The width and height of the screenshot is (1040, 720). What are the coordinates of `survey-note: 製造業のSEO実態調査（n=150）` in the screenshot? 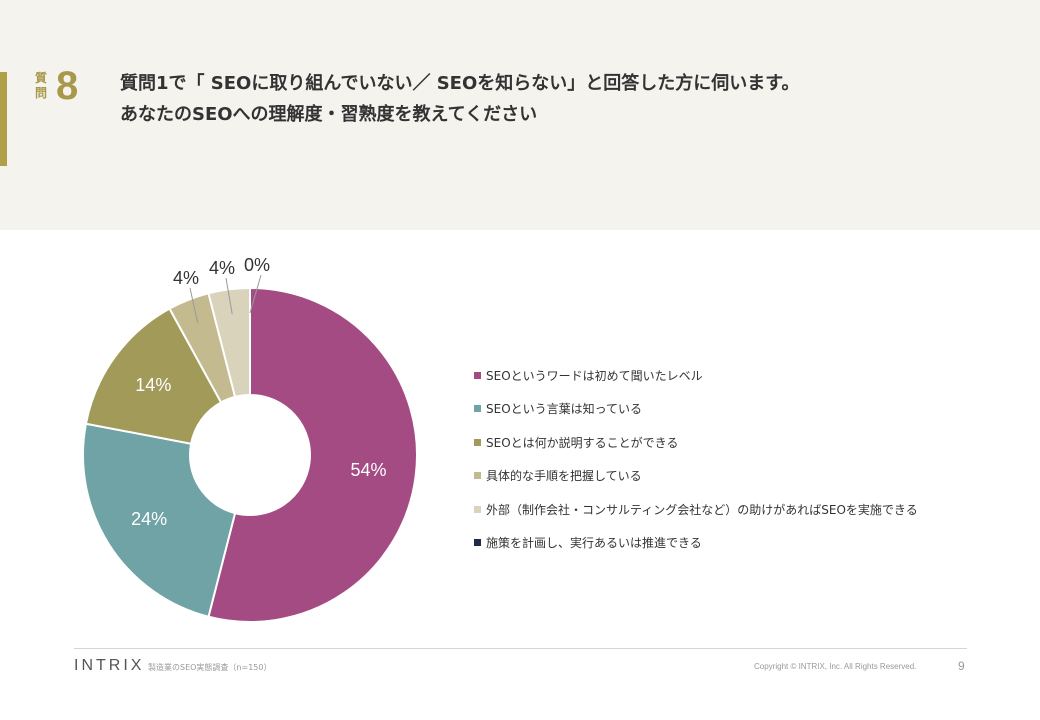 It's located at (210, 667).